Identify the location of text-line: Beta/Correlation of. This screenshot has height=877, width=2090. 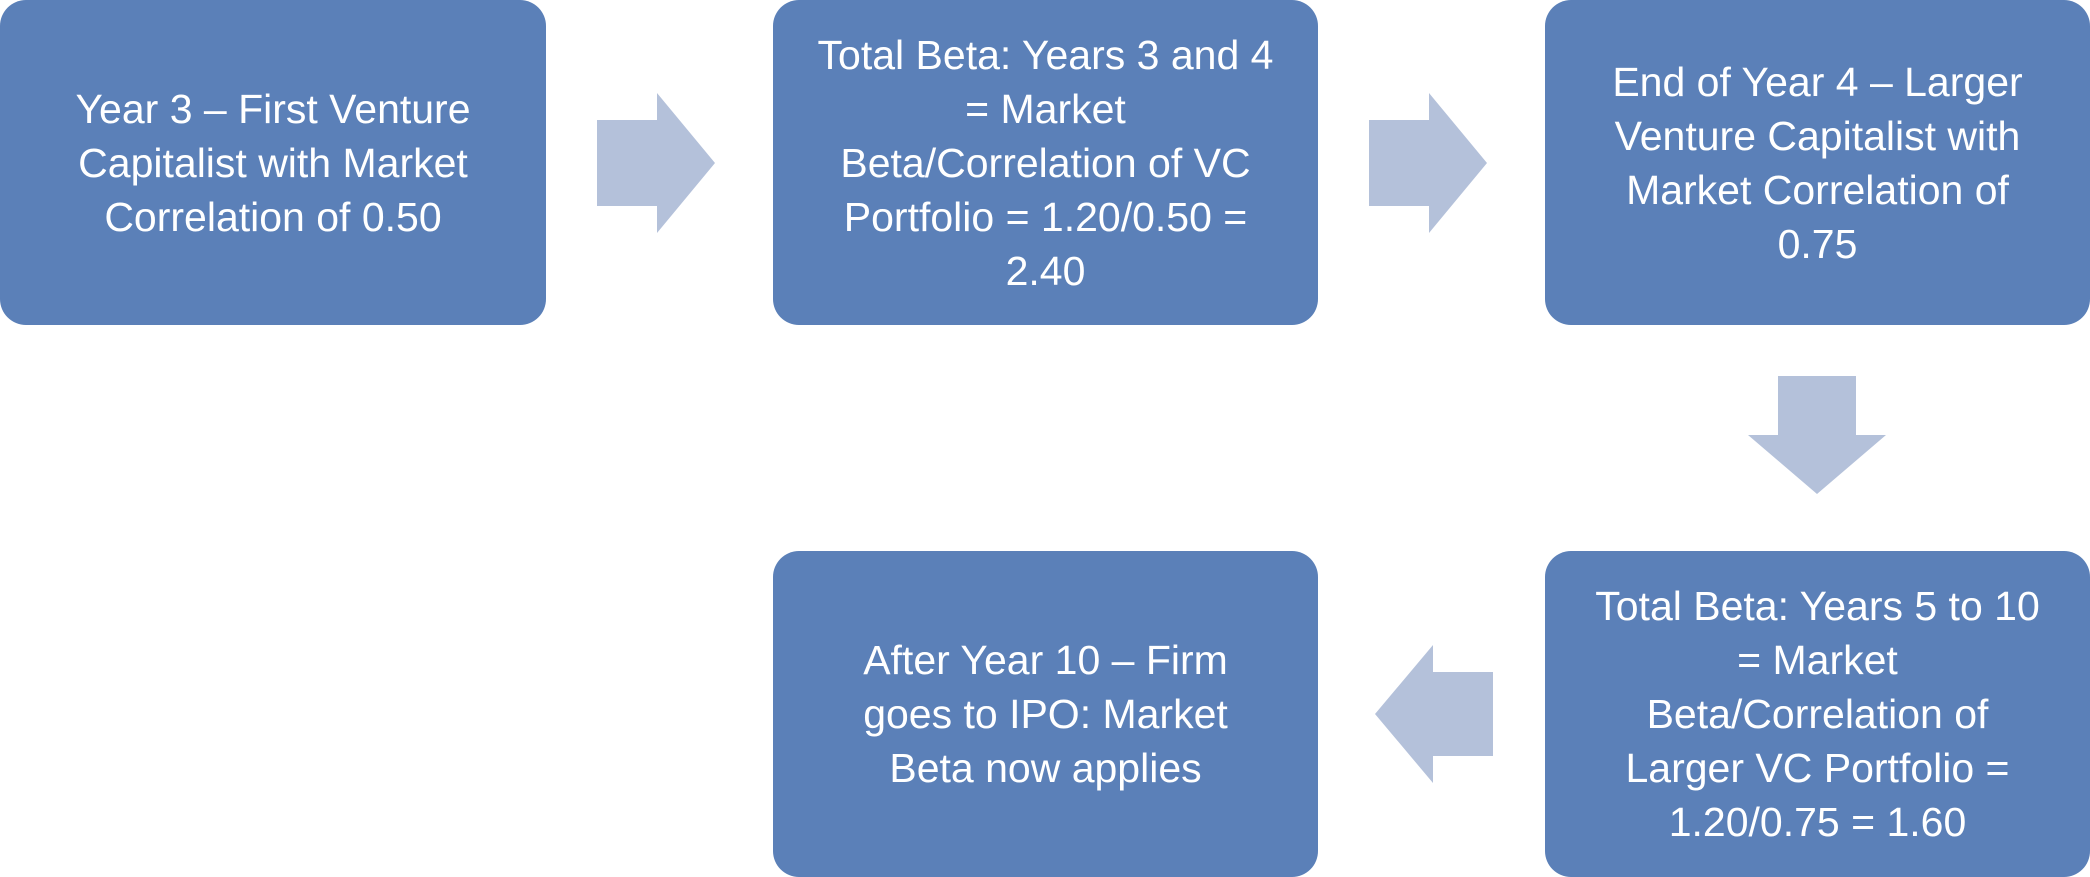
(1817, 714).